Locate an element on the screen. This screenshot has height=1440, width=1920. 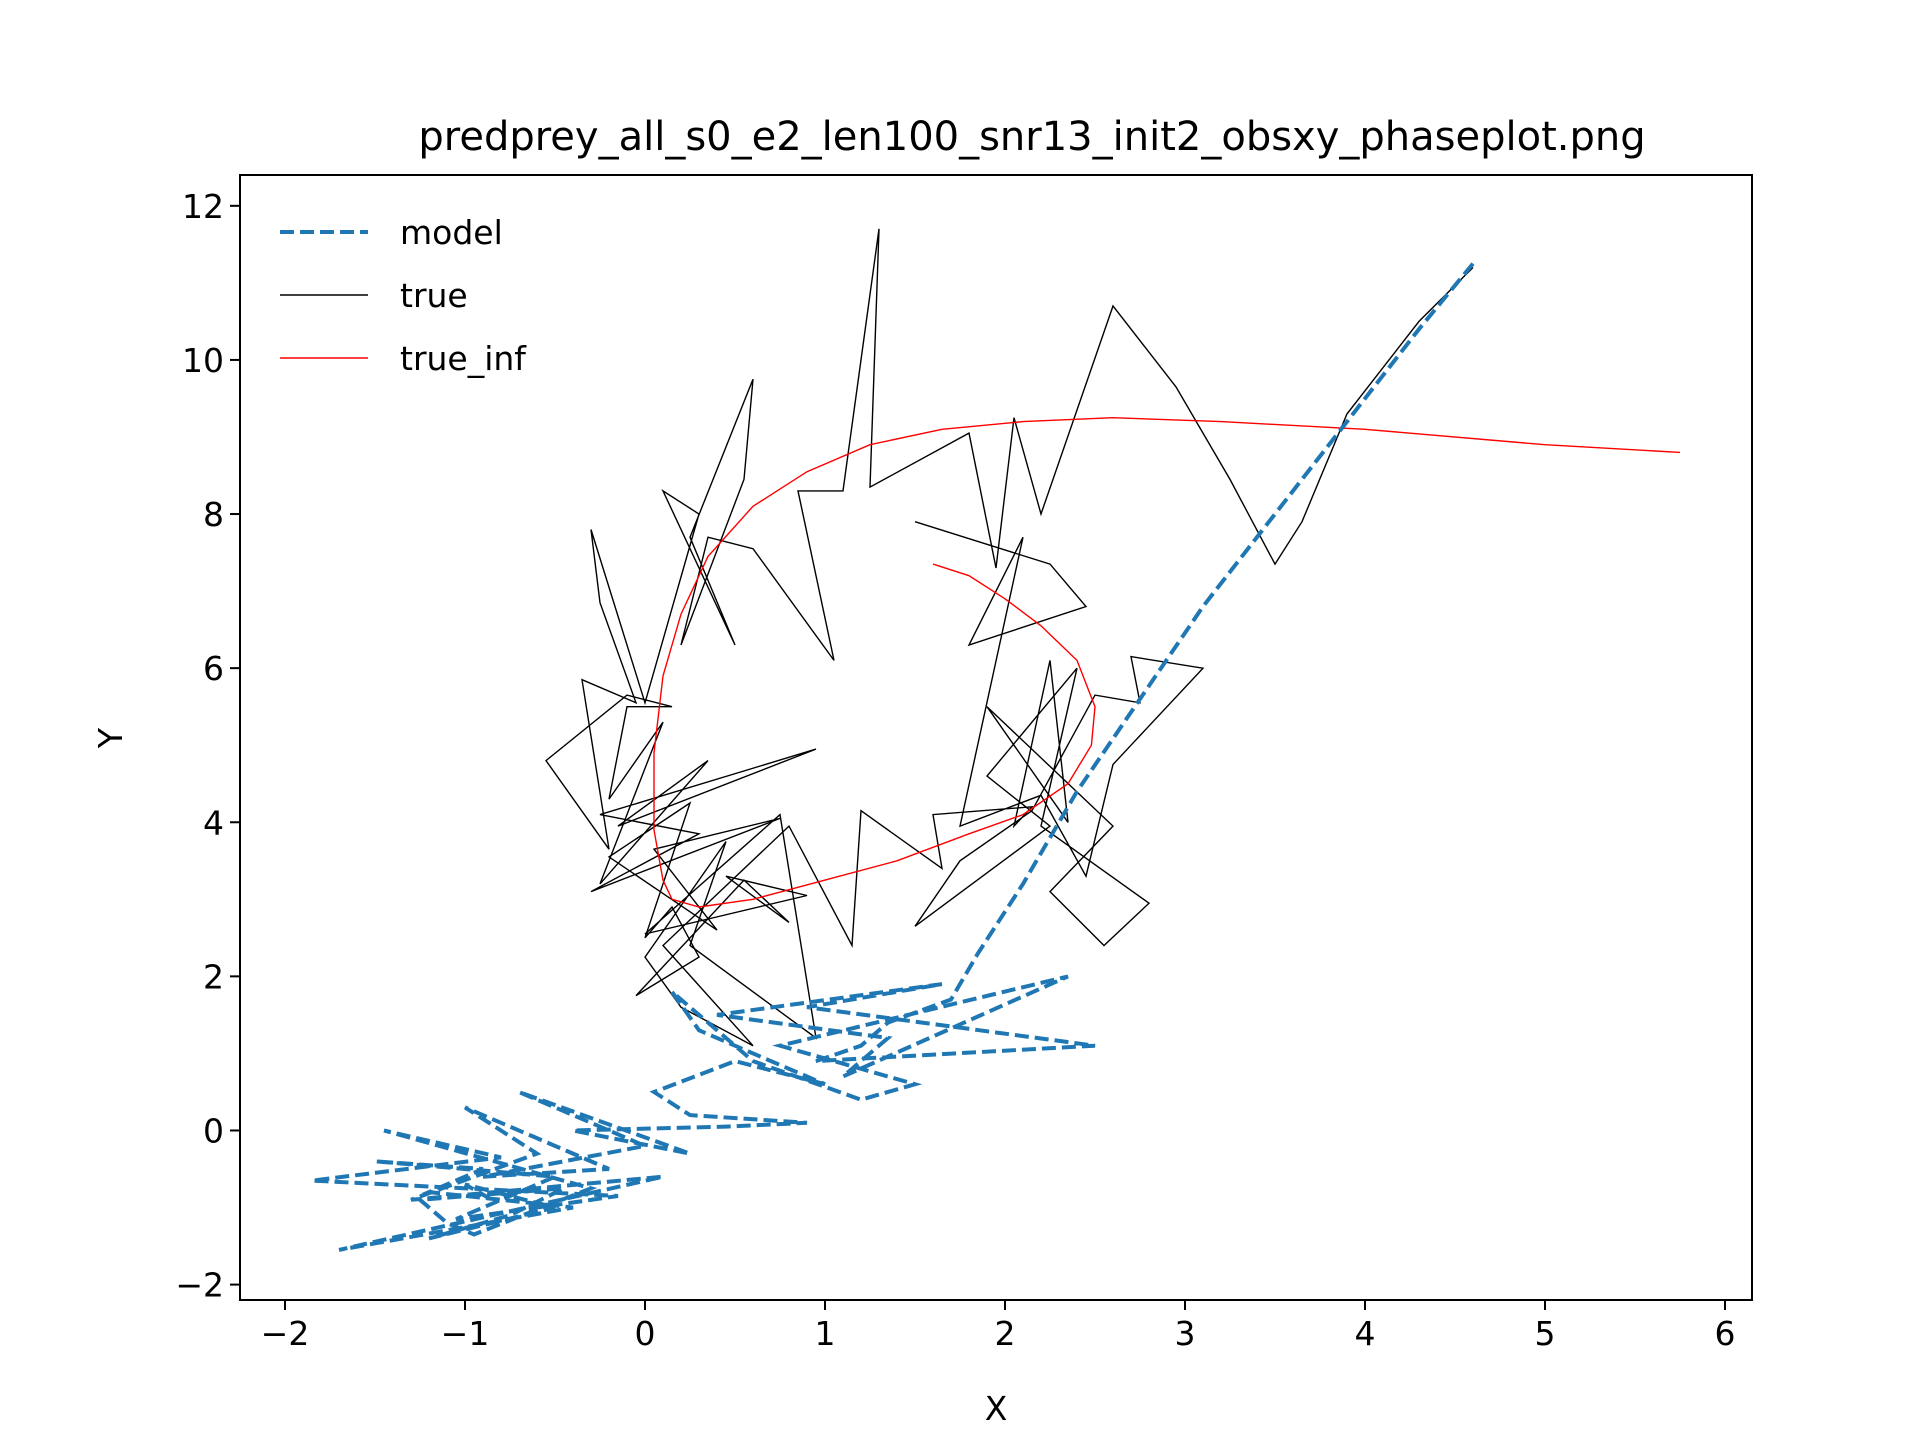
legend-label-true-inf: true_inf is located at coordinates (463, 358).